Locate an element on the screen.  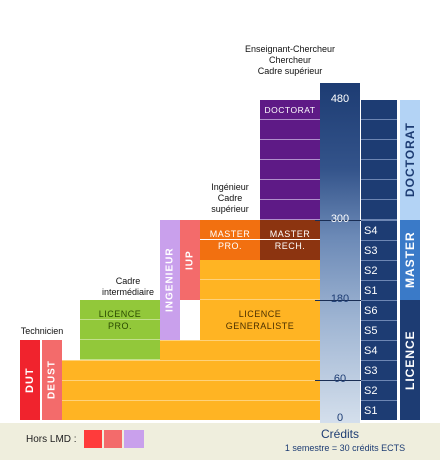
label-middle: Cadre intermédiaire is located at coordinates (128, 287).